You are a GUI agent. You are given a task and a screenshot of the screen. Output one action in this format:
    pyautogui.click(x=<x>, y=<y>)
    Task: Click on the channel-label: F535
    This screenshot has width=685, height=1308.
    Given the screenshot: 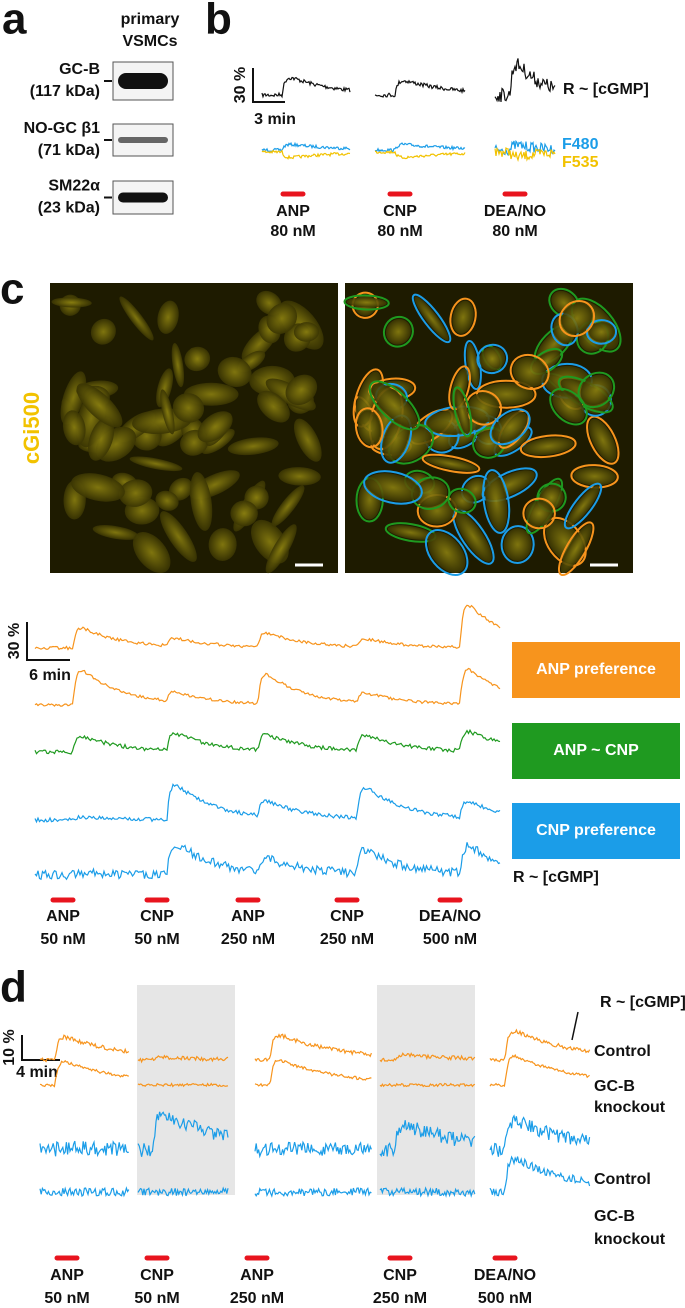 What is the action you would take?
    pyautogui.click(x=580, y=162)
    